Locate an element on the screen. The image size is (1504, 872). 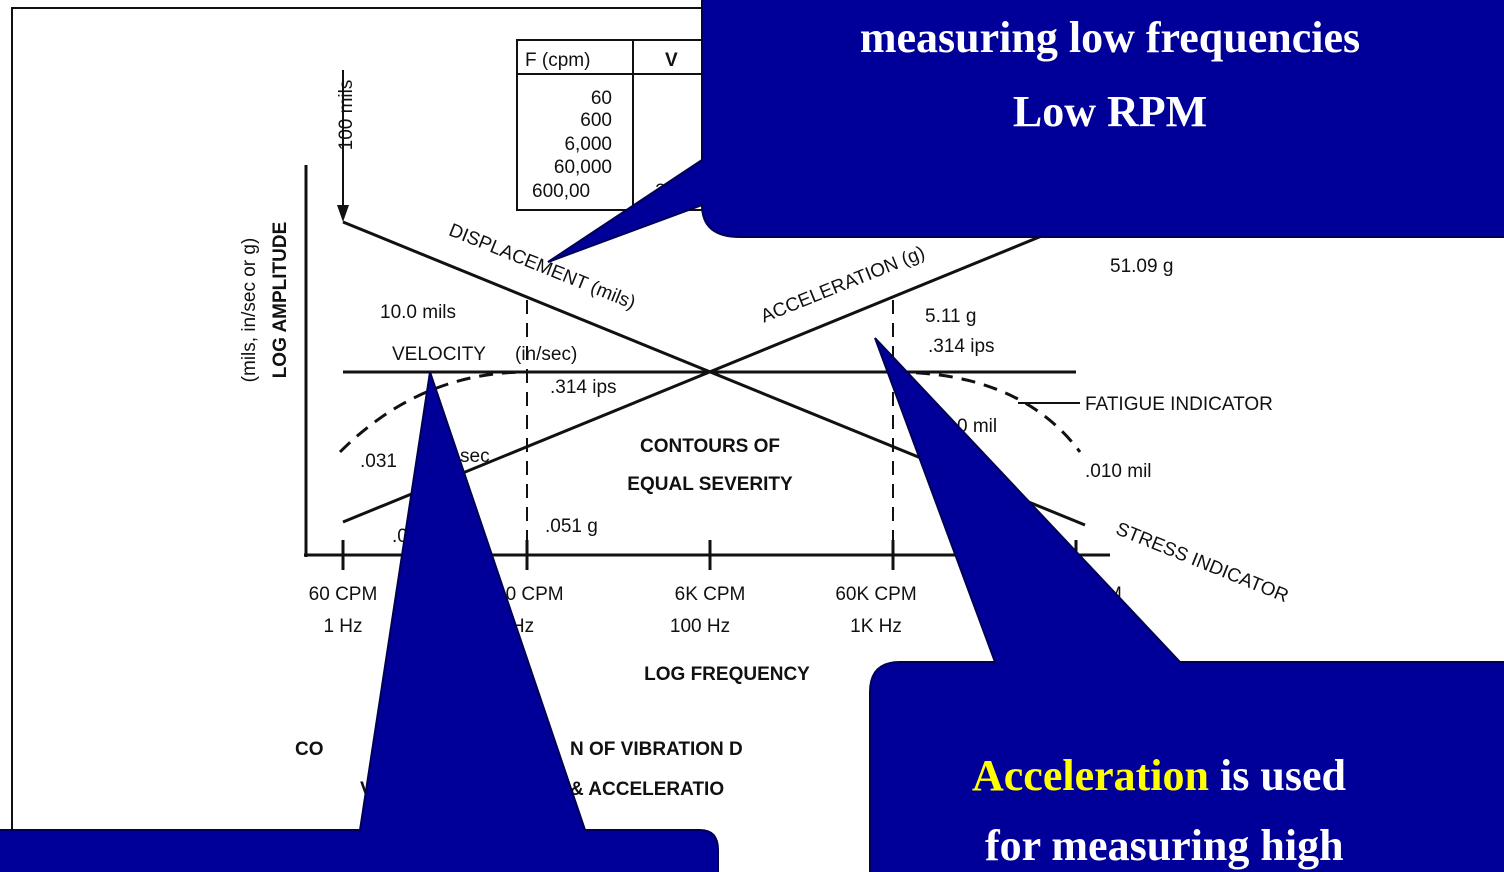
x-tick-label: 00 CPM is located at coordinates (529, 594).